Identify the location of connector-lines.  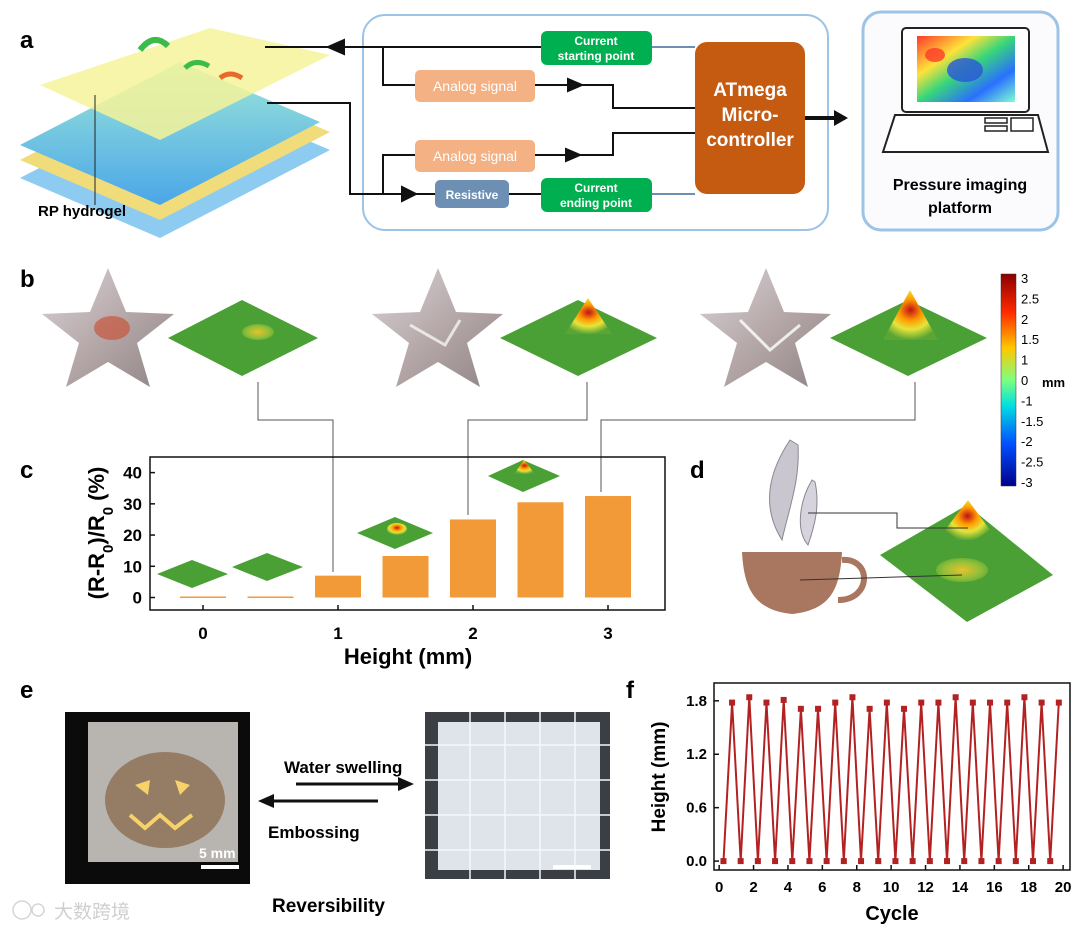
(586, 477).